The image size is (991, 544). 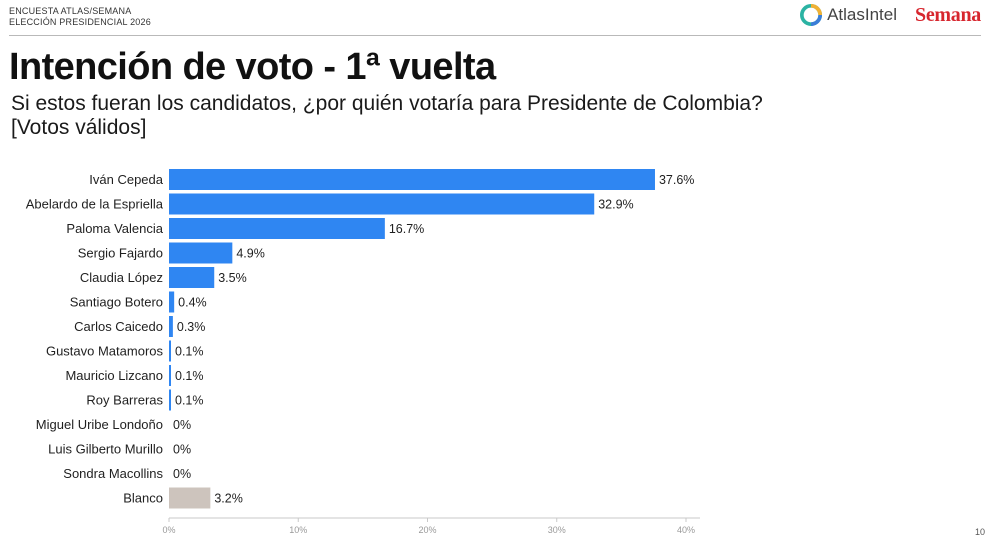 I want to click on semana-logo: Semana, so click(x=948, y=14).